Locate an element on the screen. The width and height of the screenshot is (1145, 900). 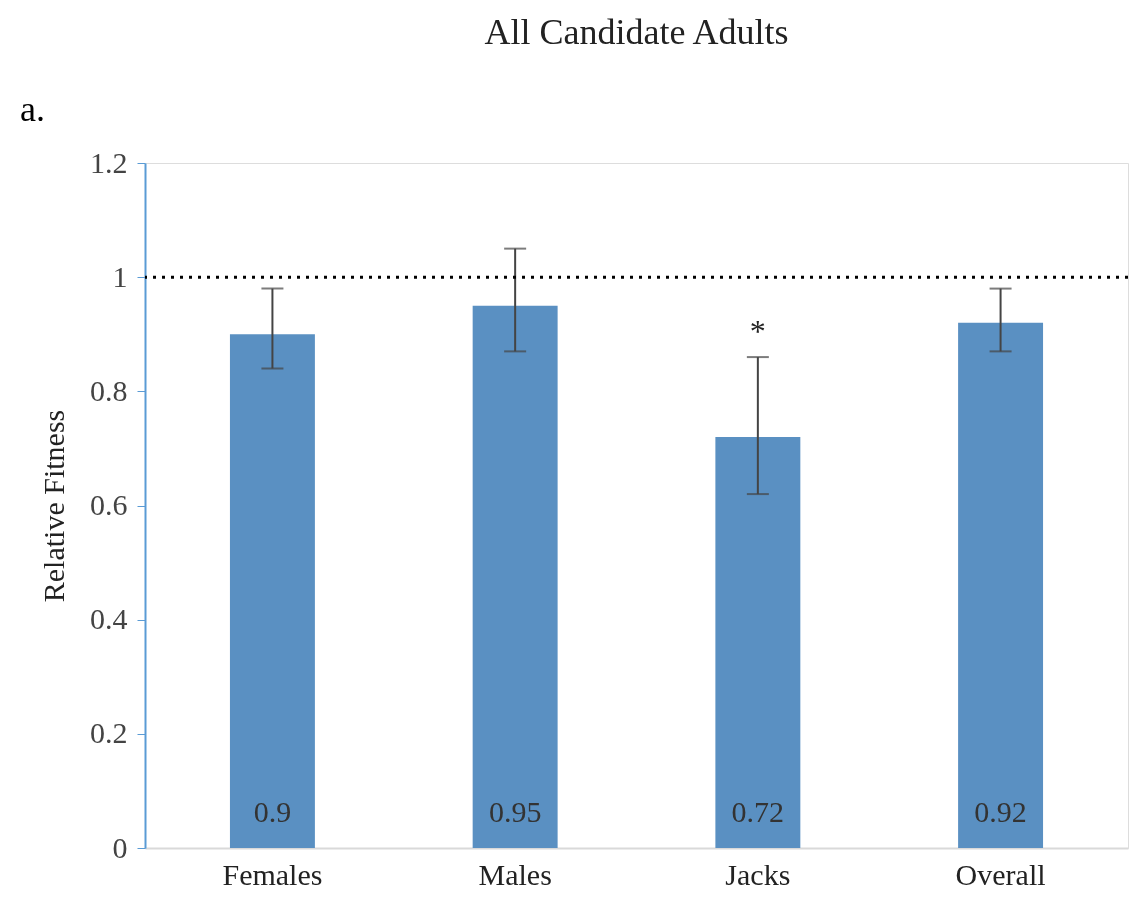
y-tick-label: 1 is located at coordinates (120, 276).